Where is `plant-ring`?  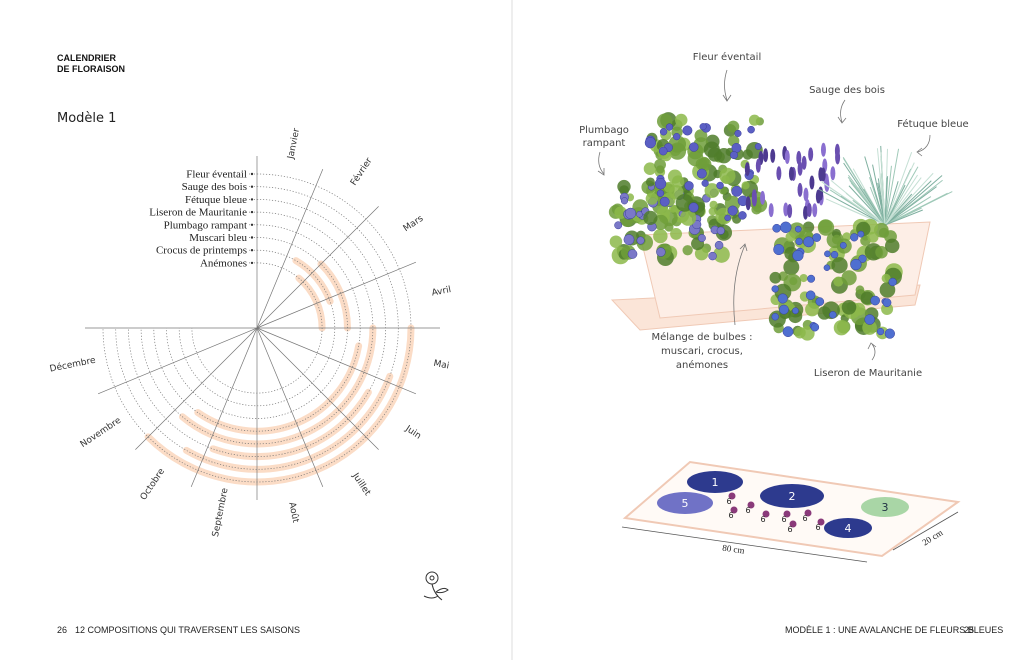 plant-ring is located at coordinates (257, 328).